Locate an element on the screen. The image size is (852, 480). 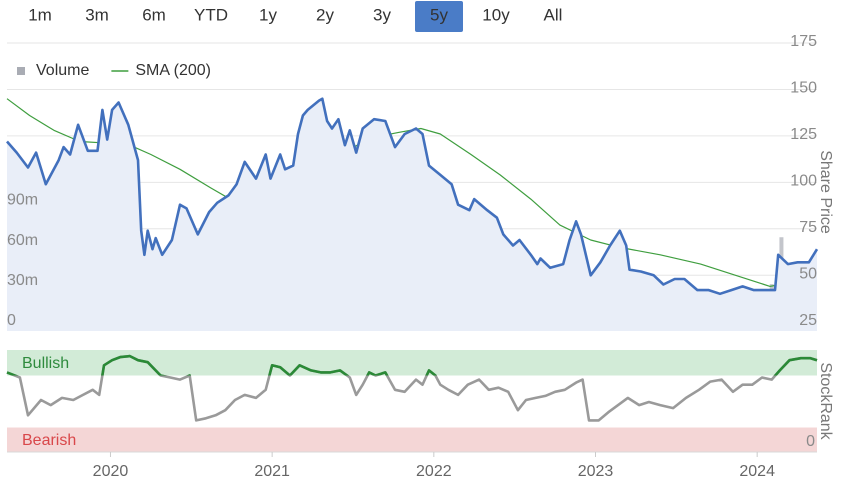
y2-tick-label: 90m is located at coordinates (22, 200).